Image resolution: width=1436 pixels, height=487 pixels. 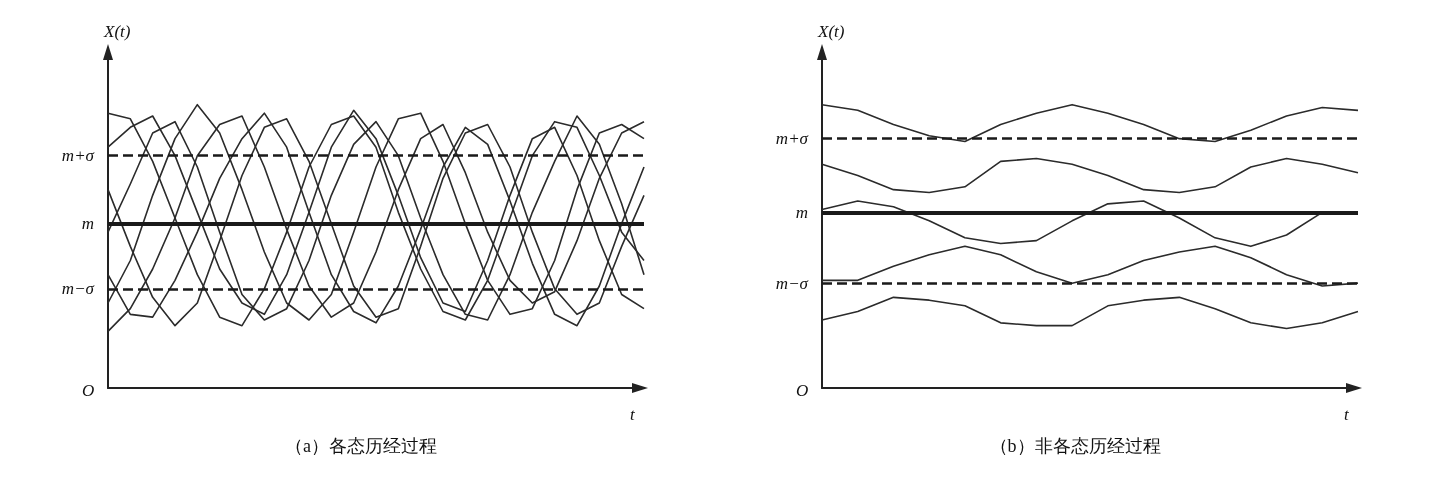 What do you see at coordinates (361, 446) in the screenshot?
I see `text: （a）各态历经过程` at bounding box center [361, 446].